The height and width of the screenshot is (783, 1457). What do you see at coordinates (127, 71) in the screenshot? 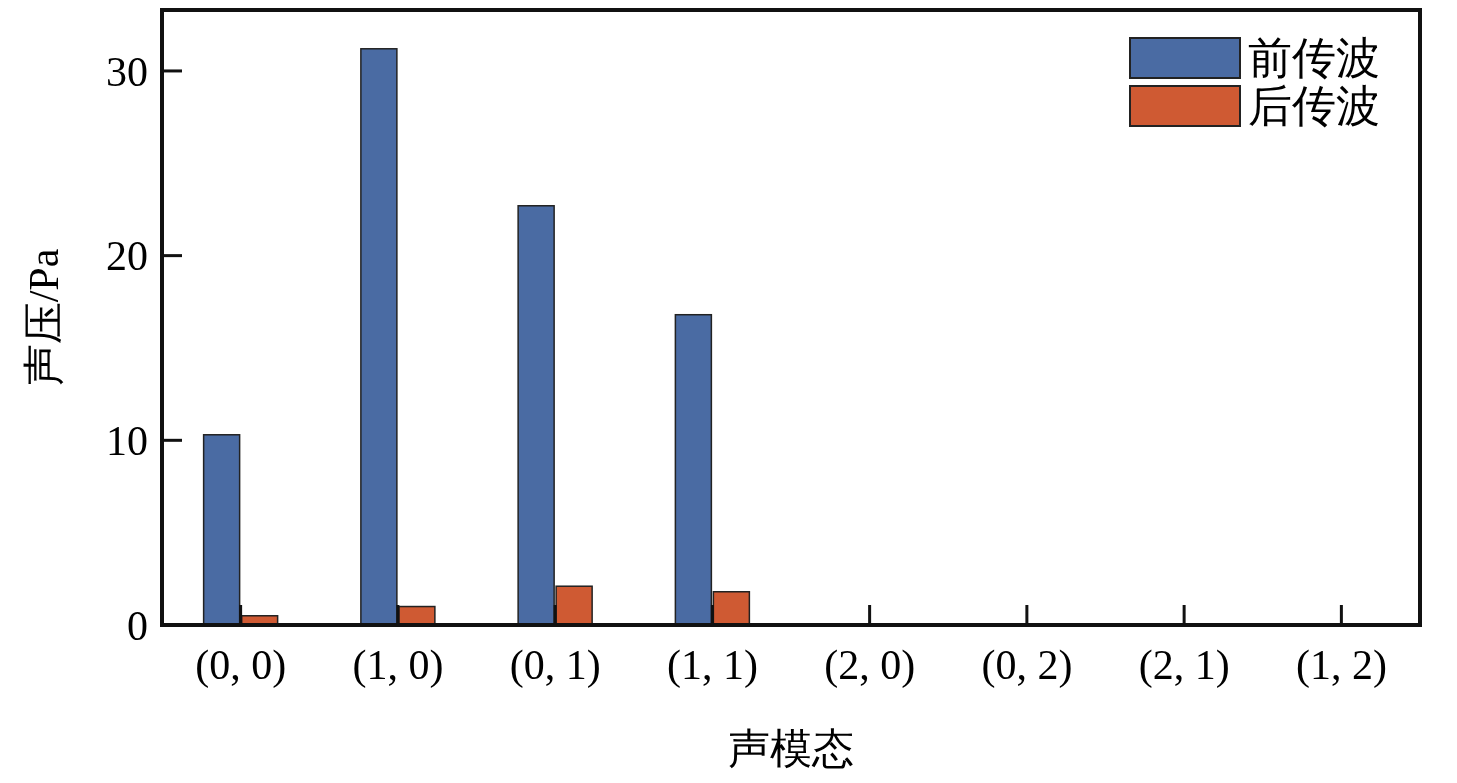
I see `y-tick-label: 30` at bounding box center [127, 71].